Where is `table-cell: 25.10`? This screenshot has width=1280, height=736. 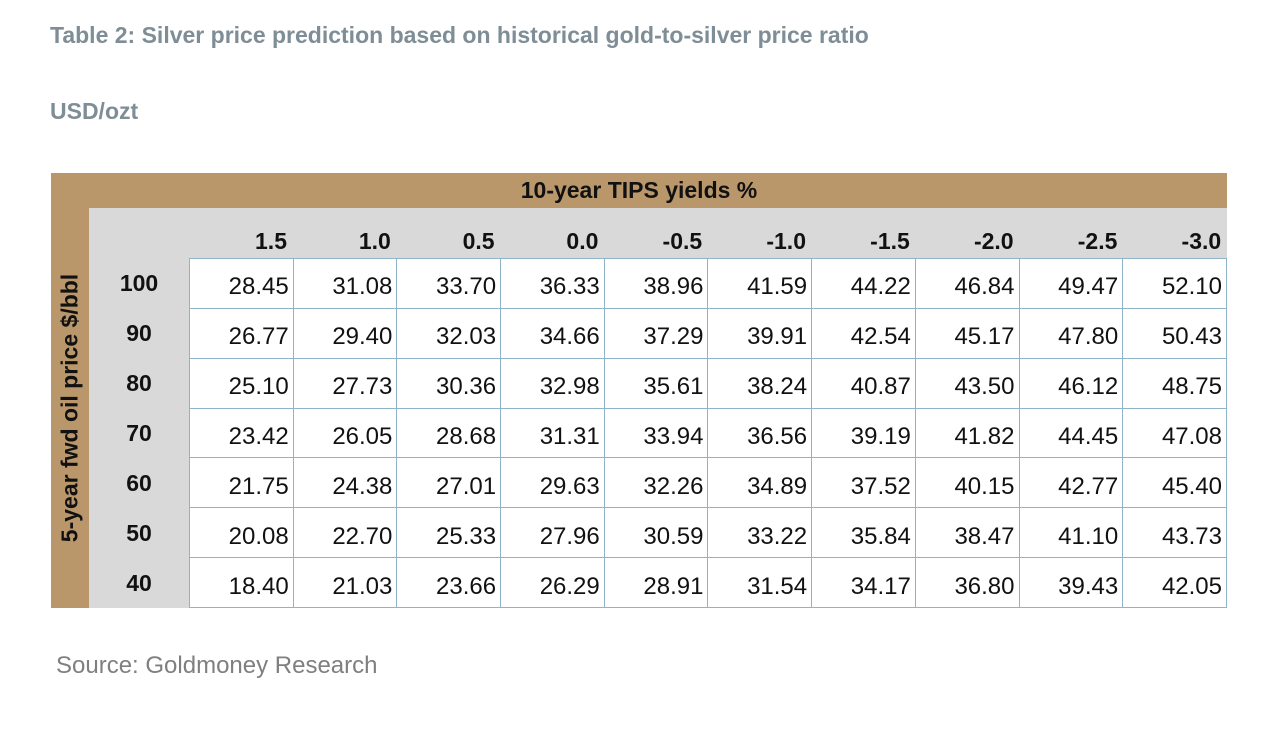
table-cell: 25.10 is located at coordinates (241, 383).